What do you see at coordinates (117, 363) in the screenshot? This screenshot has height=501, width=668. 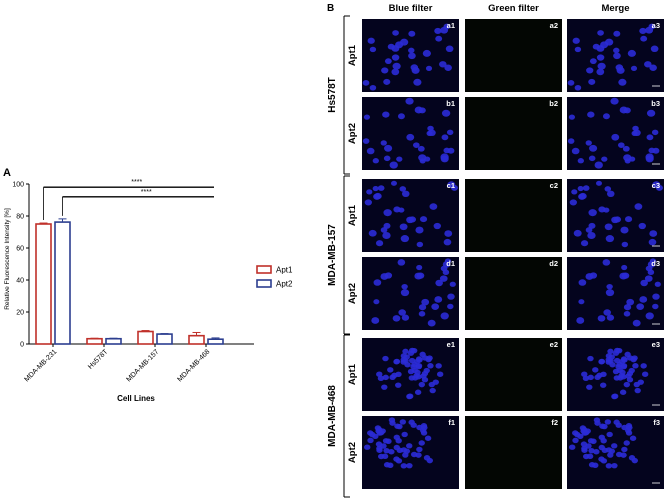 I see `x-tick-labels: MDA-MB-231 Hs578T MDA-MB-157 MDA-MB-468` at bounding box center [117, 363].